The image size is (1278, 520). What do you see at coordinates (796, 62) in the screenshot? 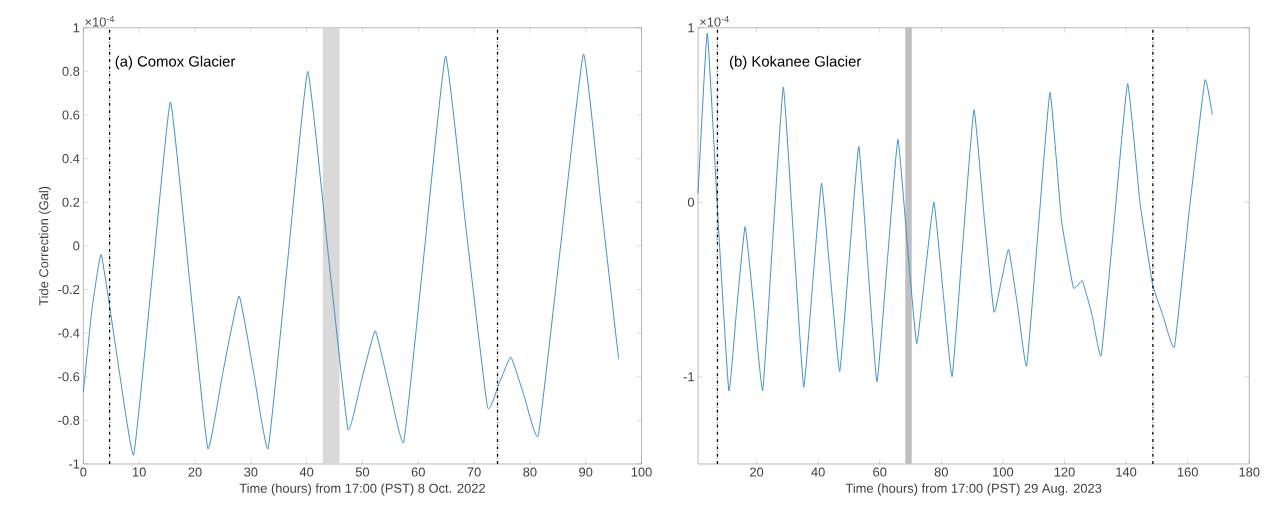
I see `annotation: (b) Kokanee Glacier` at bounding box center [796, 62].